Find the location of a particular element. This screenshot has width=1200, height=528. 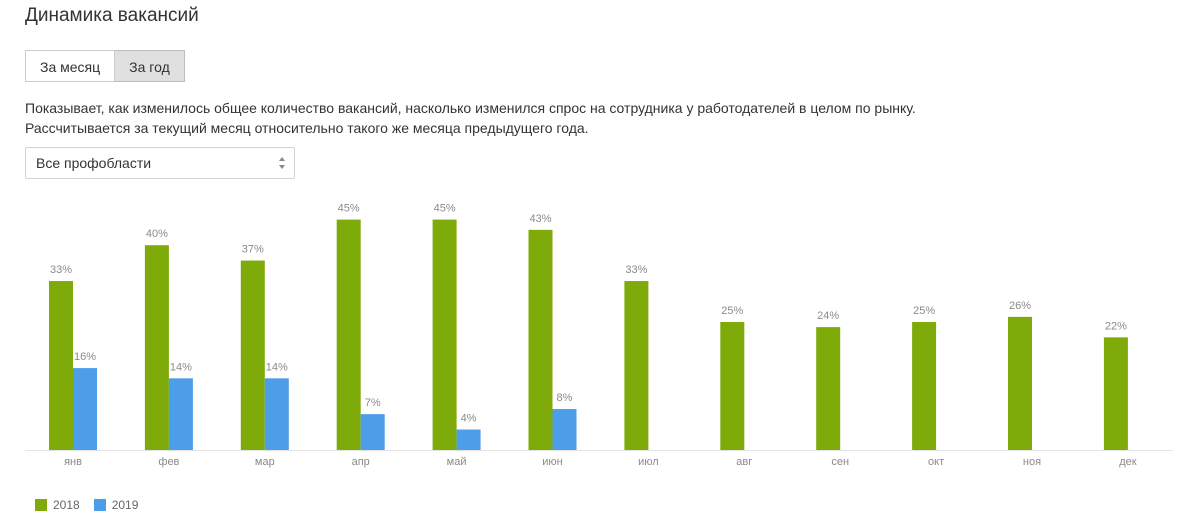

data-label-2018-1: 40% is located at coordinates (157, 234).